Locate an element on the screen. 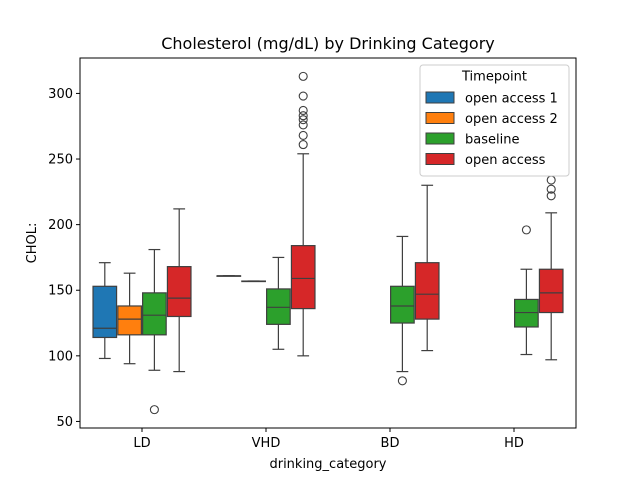 The height and width of the screenshot is (480, 640). box-open-access-BD is located at coordinates (427, 268).